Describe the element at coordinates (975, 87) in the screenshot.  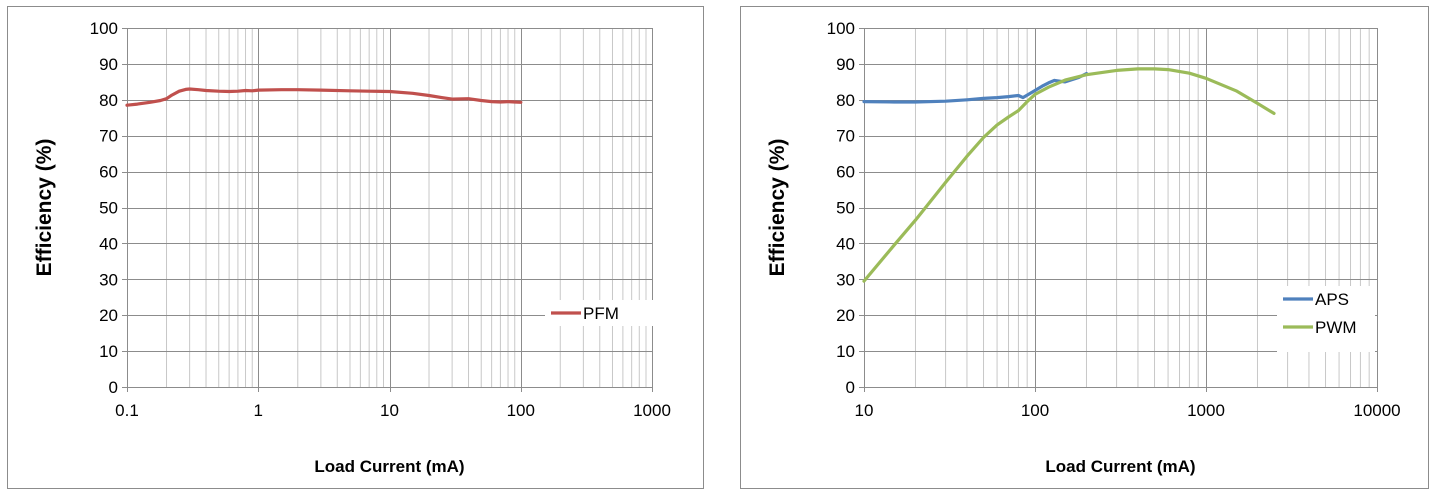
I see `series-line-aps` at that location.